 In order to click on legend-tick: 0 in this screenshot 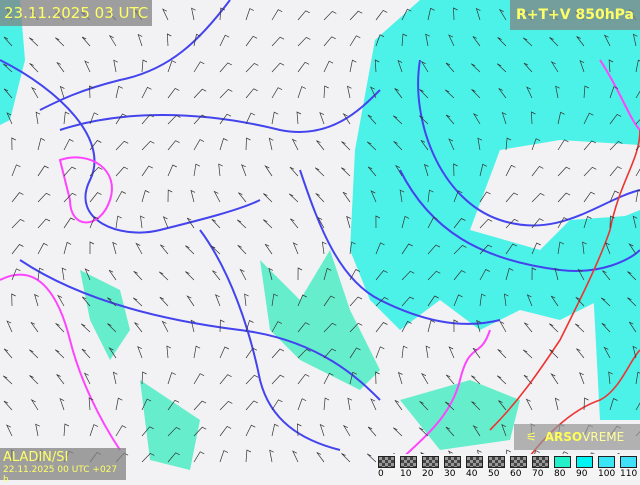, I will do `click(381, 474)`.